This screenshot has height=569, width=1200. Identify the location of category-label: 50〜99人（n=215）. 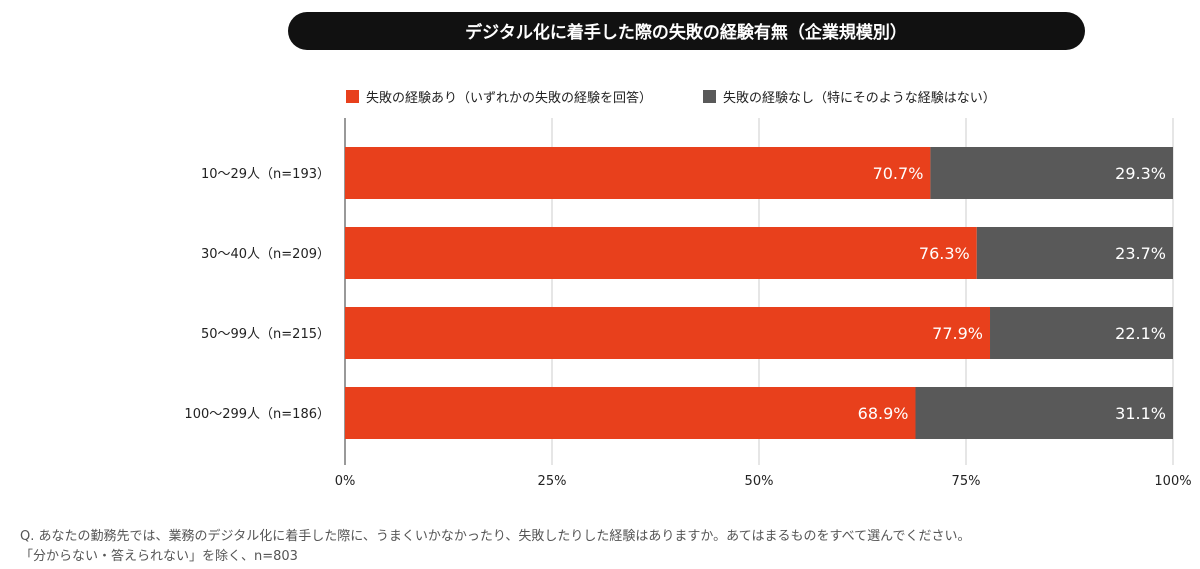
(265, 334).